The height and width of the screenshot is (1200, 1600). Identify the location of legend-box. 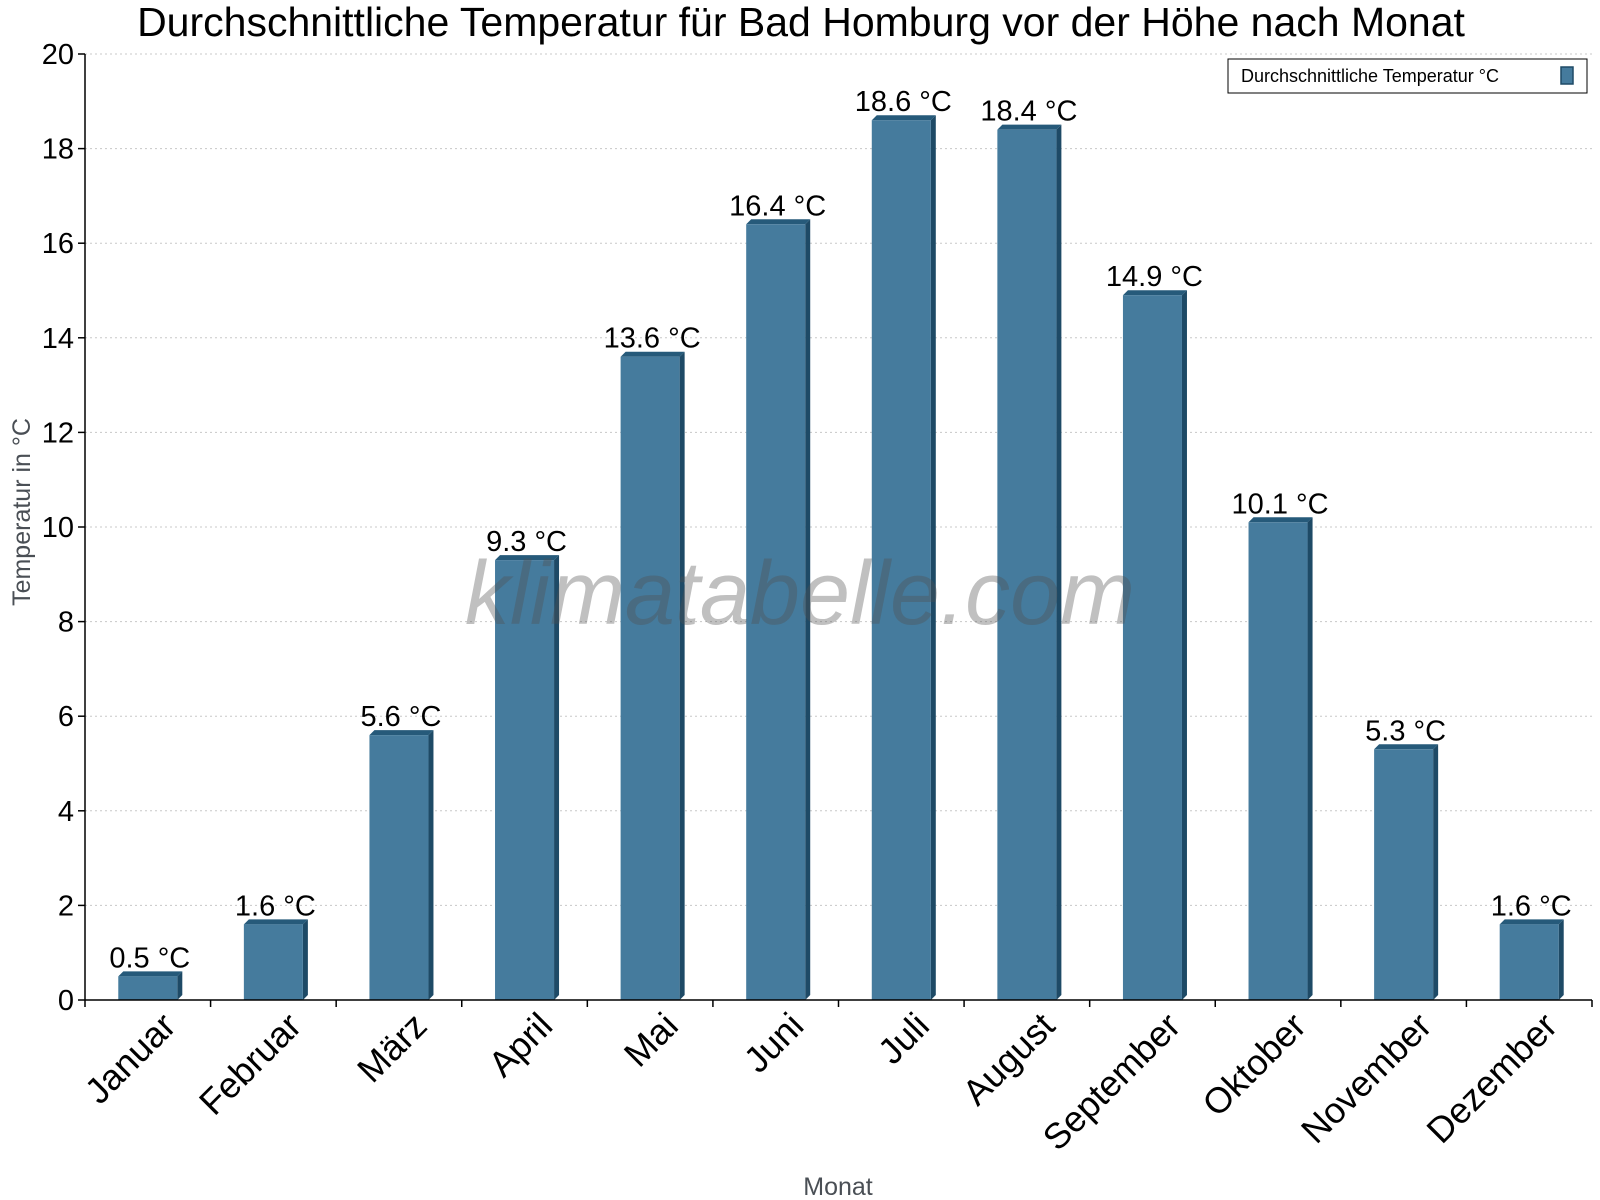
(1407, 76).